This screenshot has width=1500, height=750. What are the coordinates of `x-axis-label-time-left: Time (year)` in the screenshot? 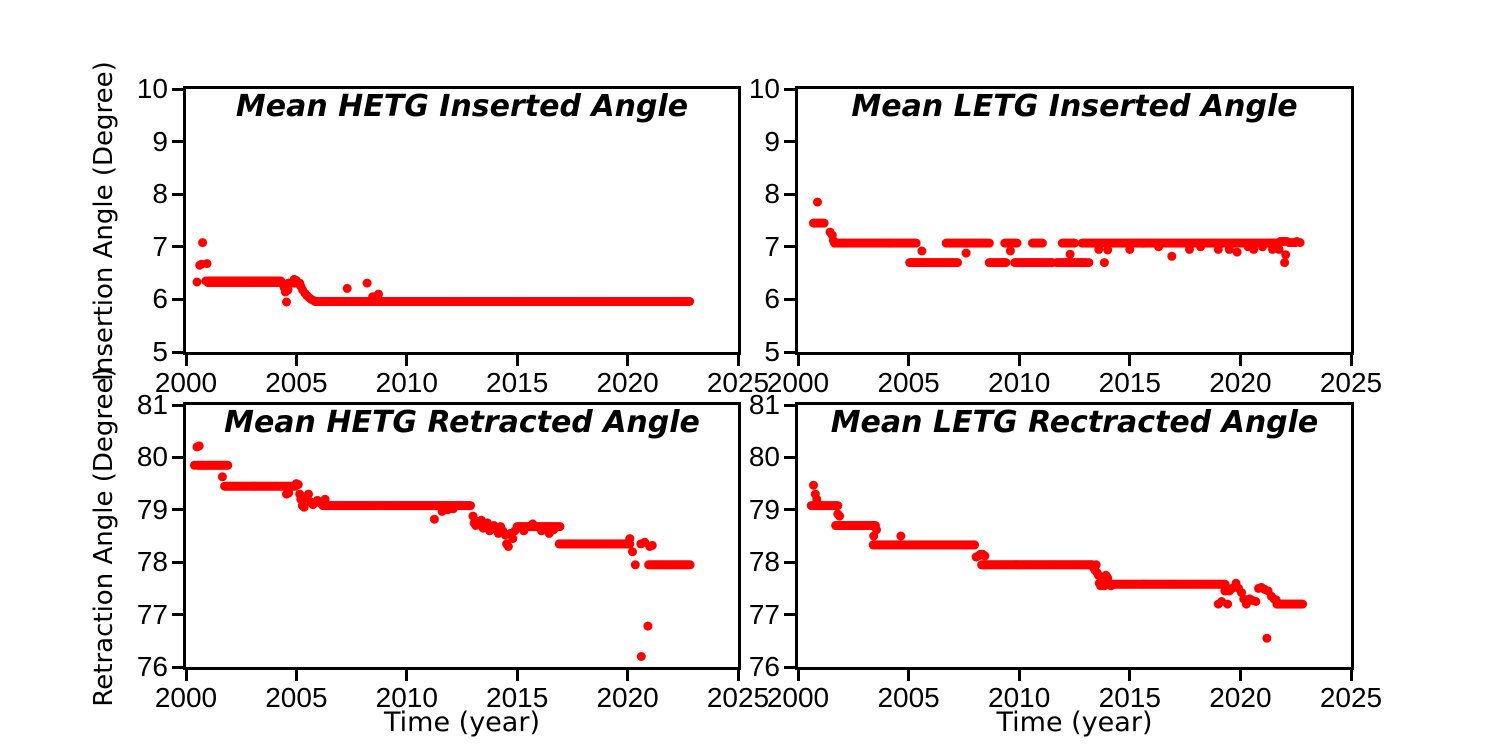 It's located at (462, 722).